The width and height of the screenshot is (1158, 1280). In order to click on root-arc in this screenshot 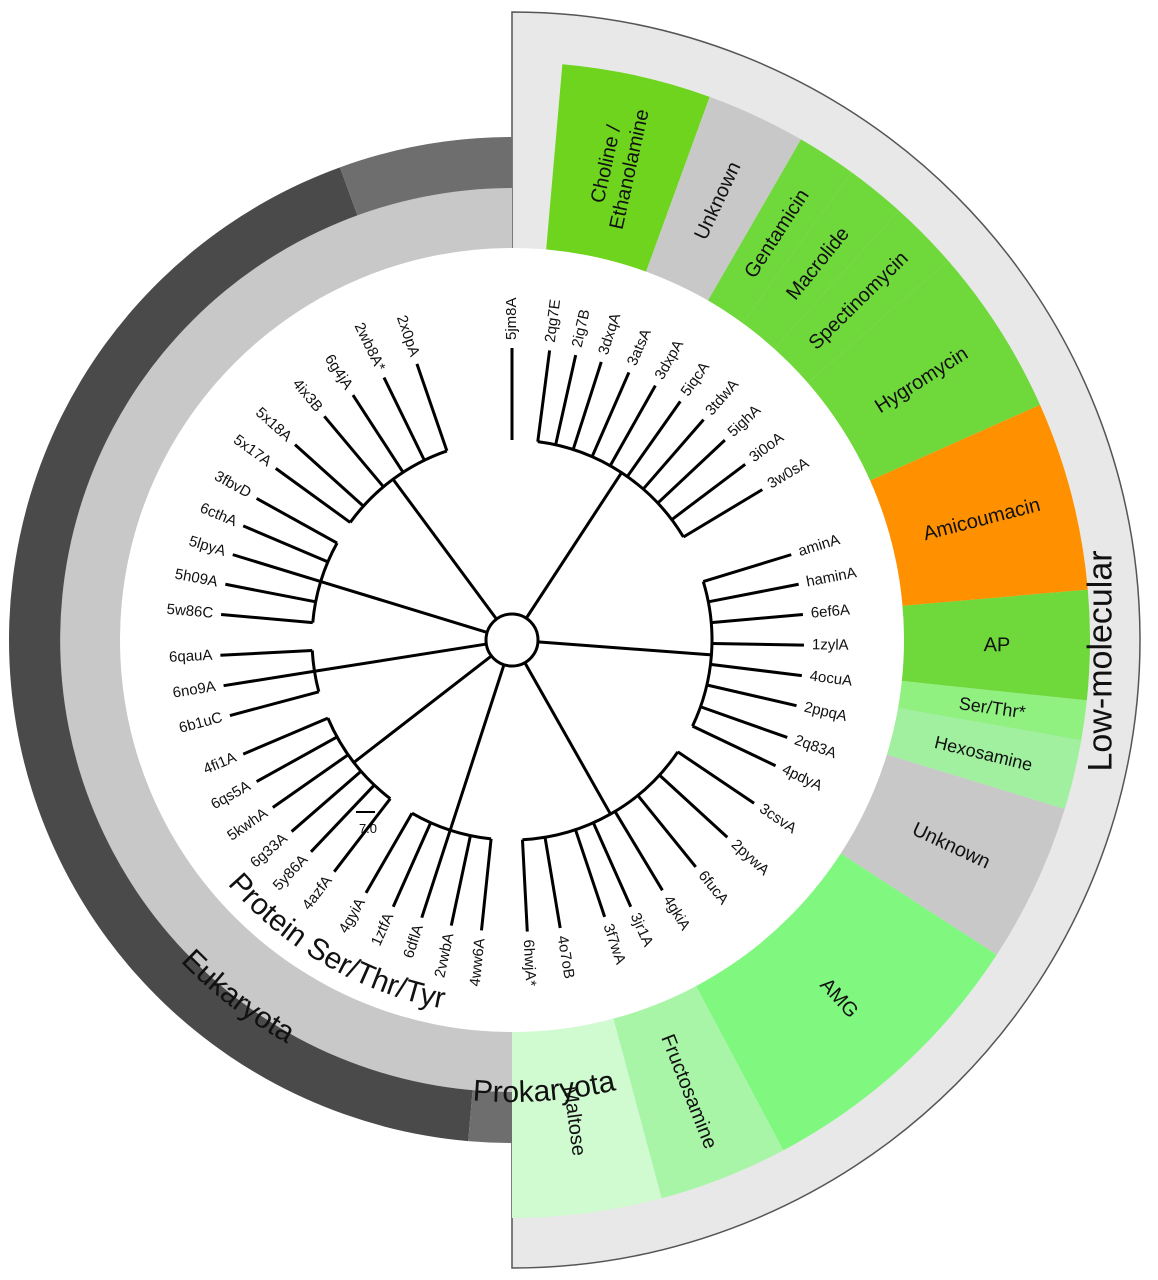, I will do `click(512, 640)`.